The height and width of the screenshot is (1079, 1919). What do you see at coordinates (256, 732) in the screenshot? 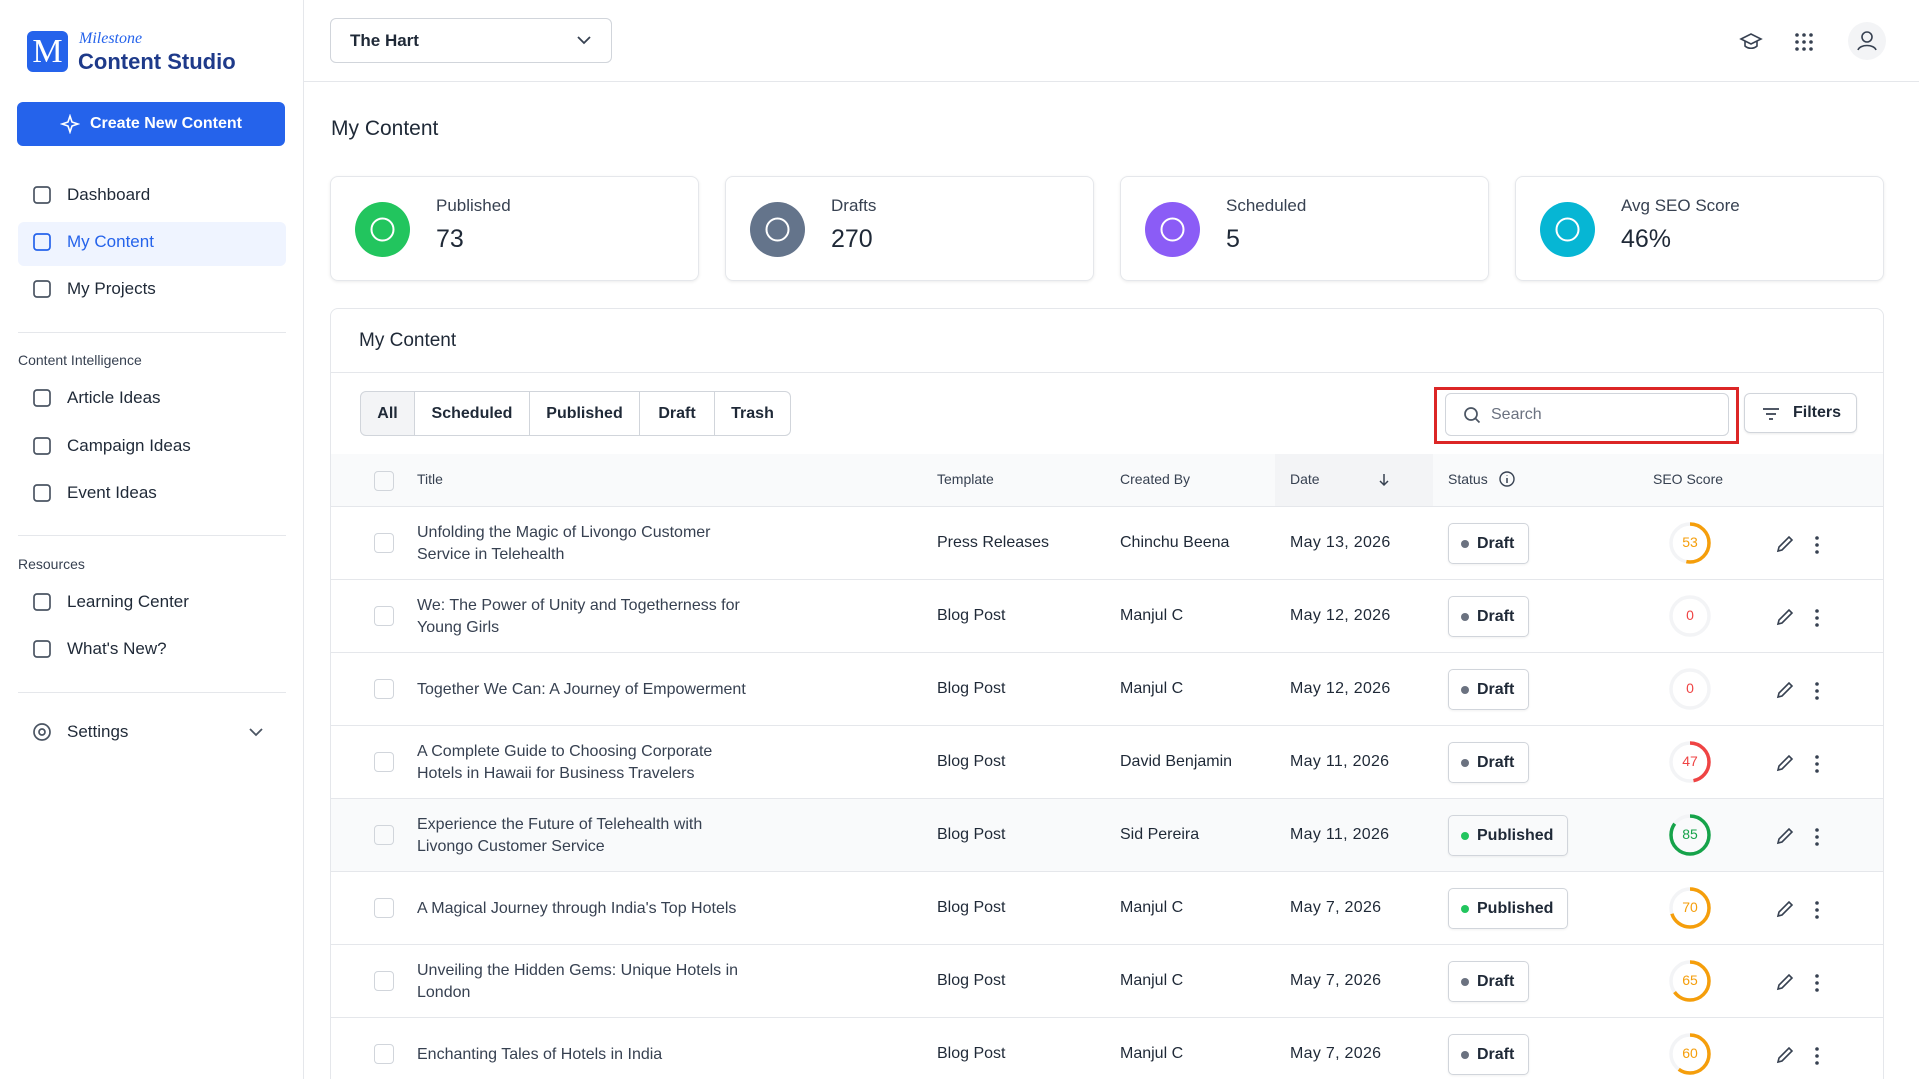
I see `chevron` at bounding box center [256, 732].